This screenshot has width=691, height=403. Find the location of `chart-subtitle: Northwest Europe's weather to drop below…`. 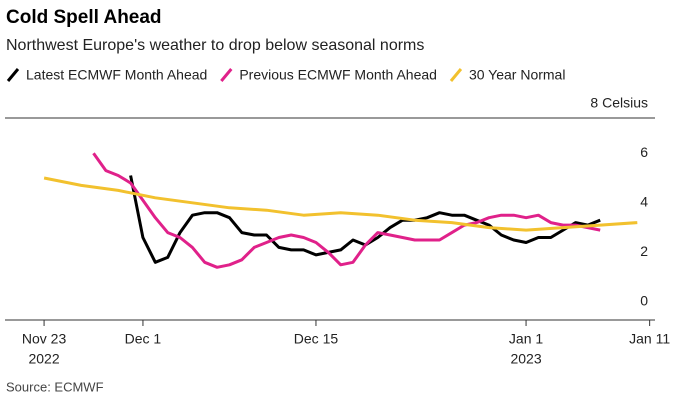

chart-subtitle: Northwest Europe's weather to drop below… is located at coordinates (215, 45).